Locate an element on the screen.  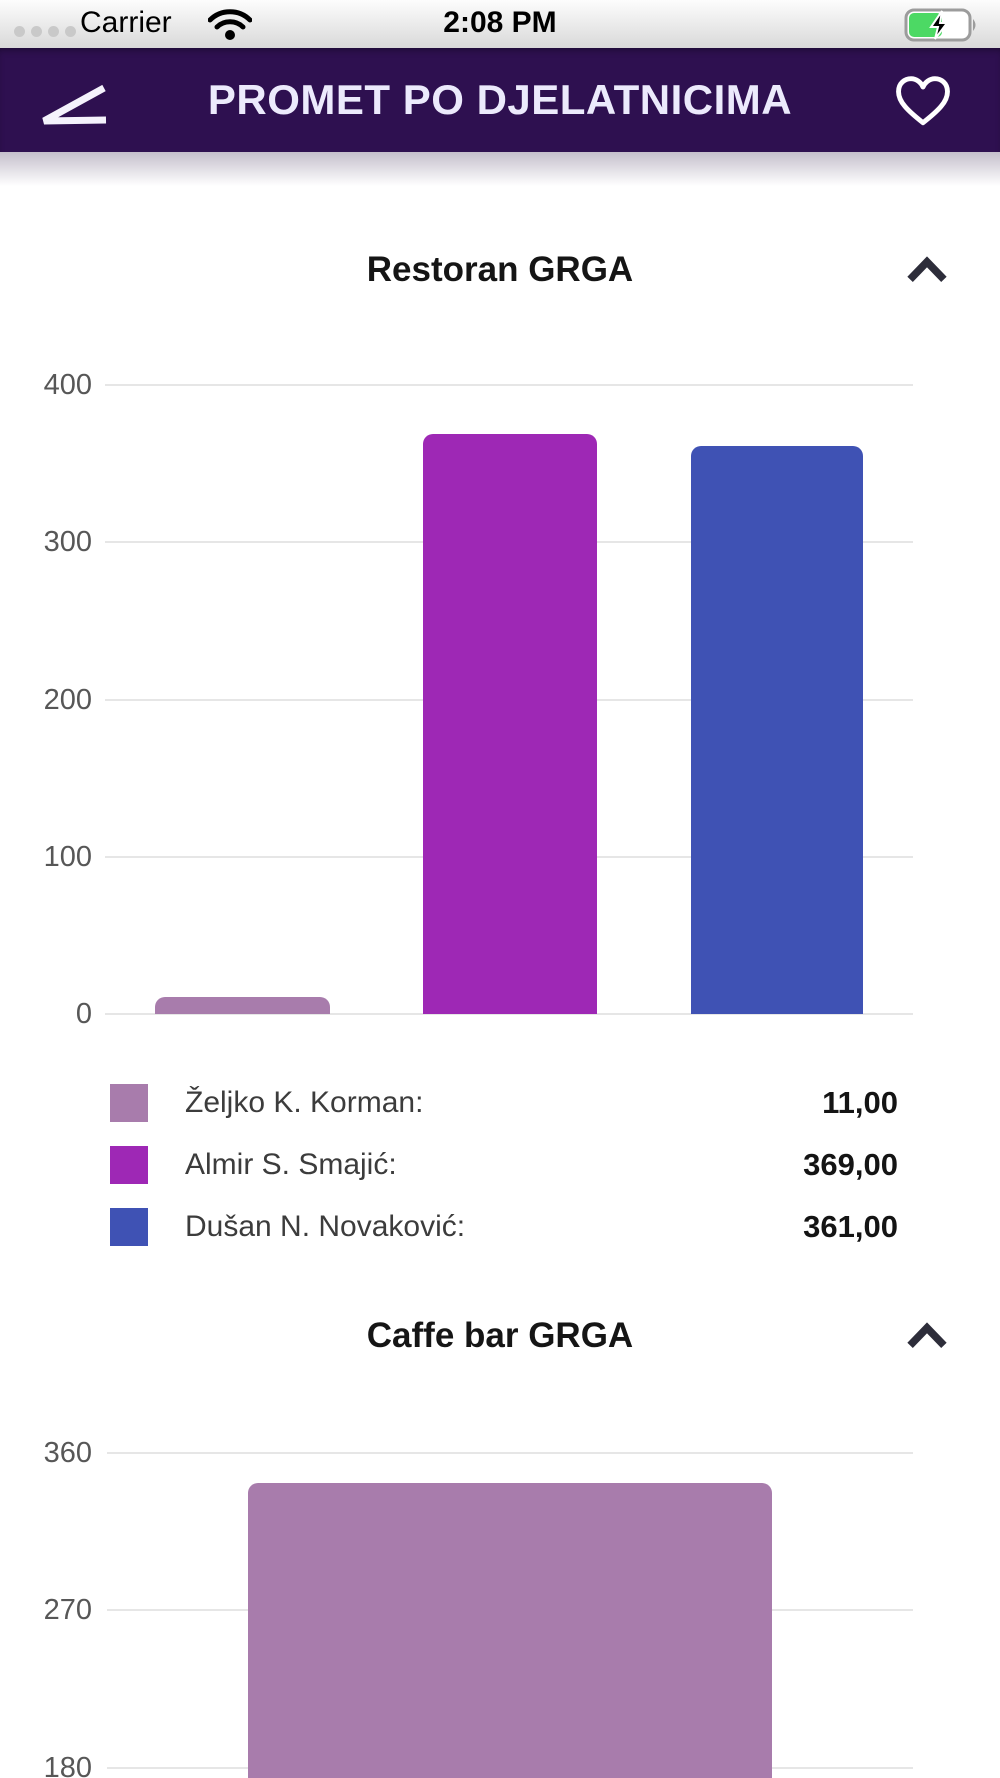
carrier-label: Carrier is located at coordinates (126, 22).